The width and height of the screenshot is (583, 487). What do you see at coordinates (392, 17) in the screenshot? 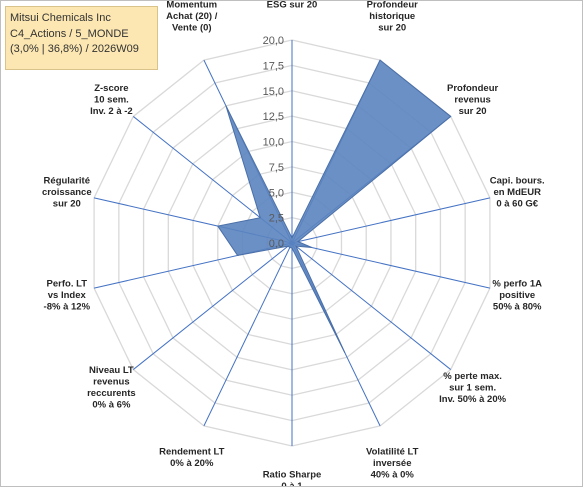
I see `axis-label: Profondeur historique sur 20` at bounding box center [392, 17].